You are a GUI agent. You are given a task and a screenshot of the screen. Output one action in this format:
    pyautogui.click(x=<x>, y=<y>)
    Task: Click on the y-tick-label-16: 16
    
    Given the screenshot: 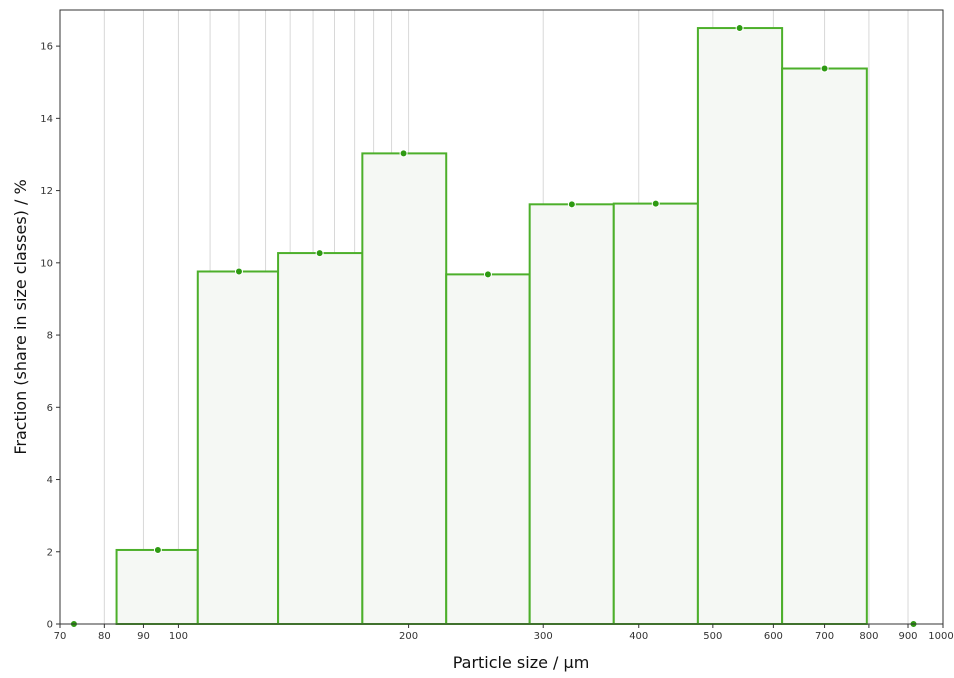 What is the action you would take?
    pyautogui.click(x=46, y=47)
    